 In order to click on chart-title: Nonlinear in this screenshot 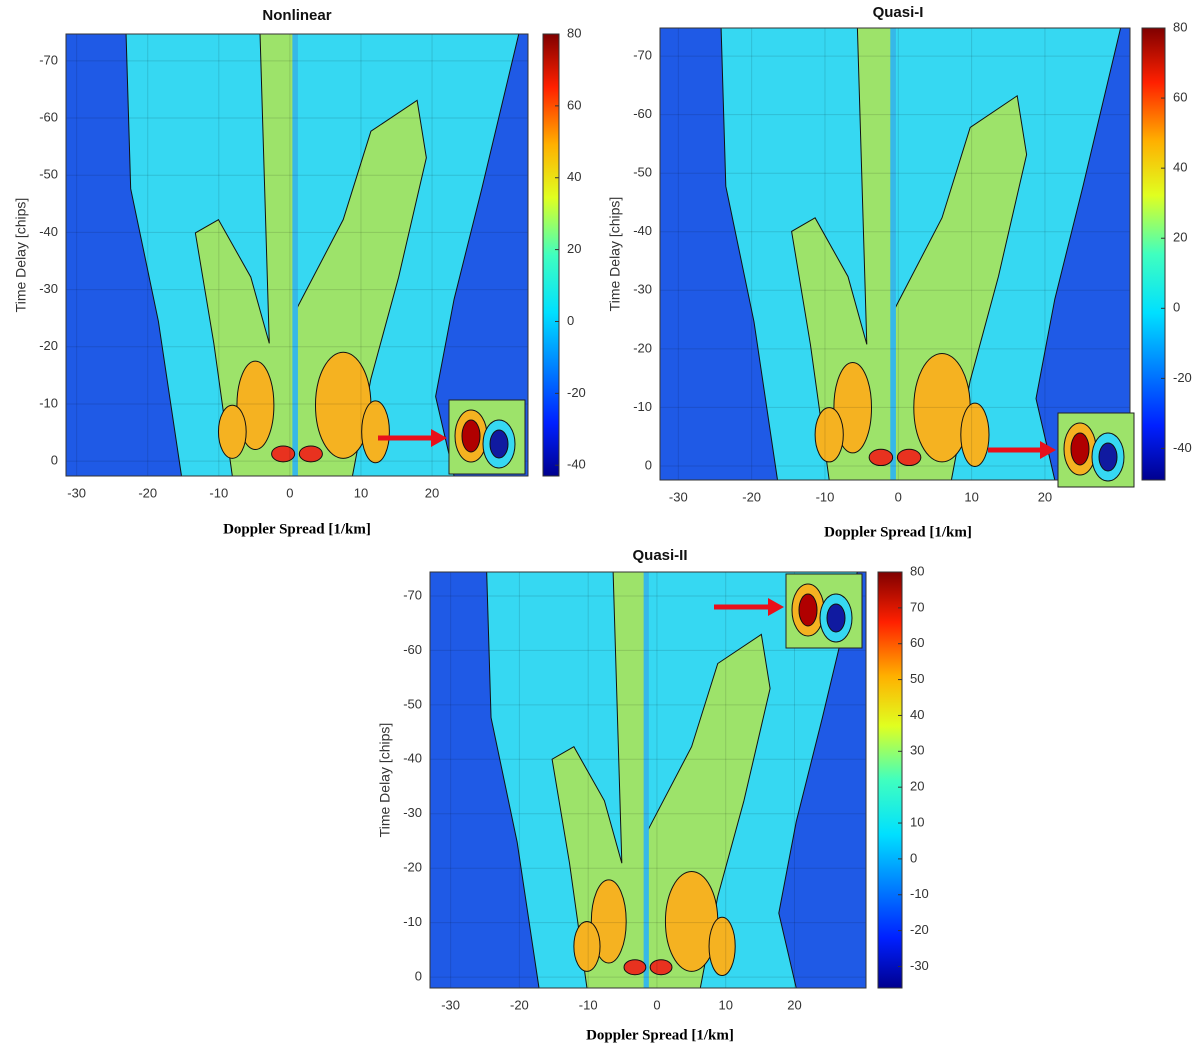, I will do `click(296, 15)`.